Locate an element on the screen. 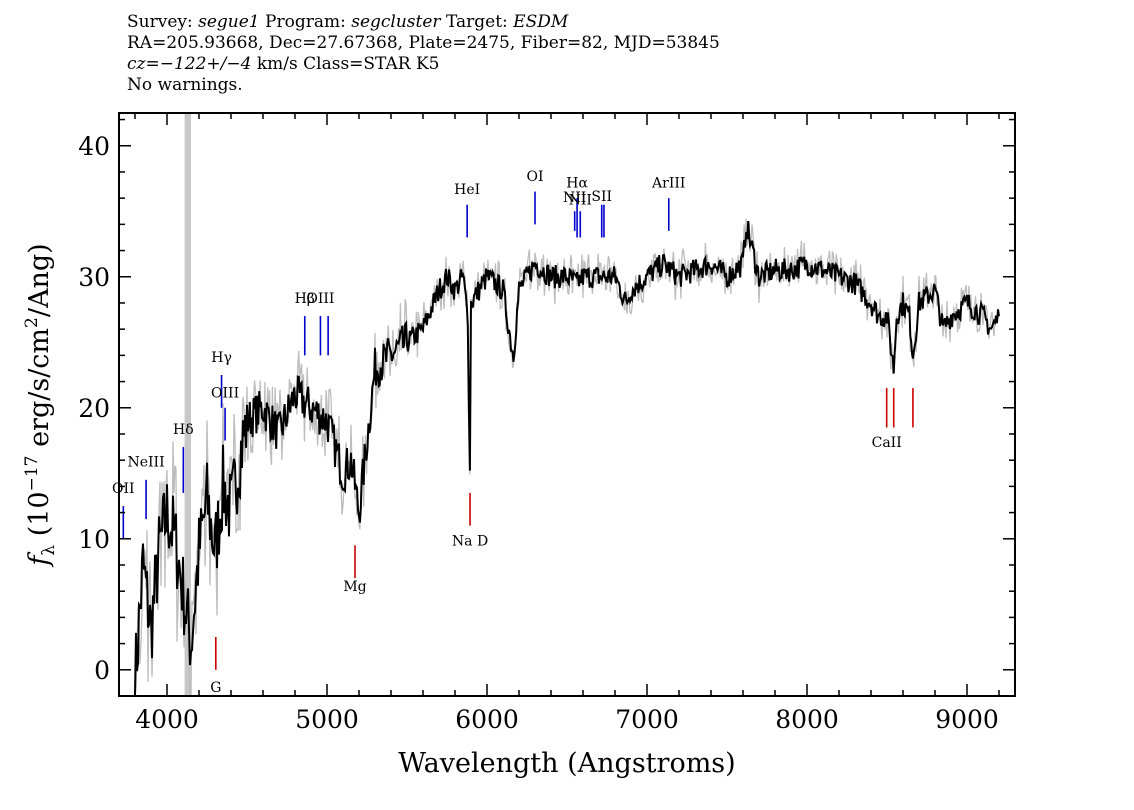 The height and width of the screenshot is (810, 1134). ylabel-unit-end: /Ang) is located at coordinates (39, 280).